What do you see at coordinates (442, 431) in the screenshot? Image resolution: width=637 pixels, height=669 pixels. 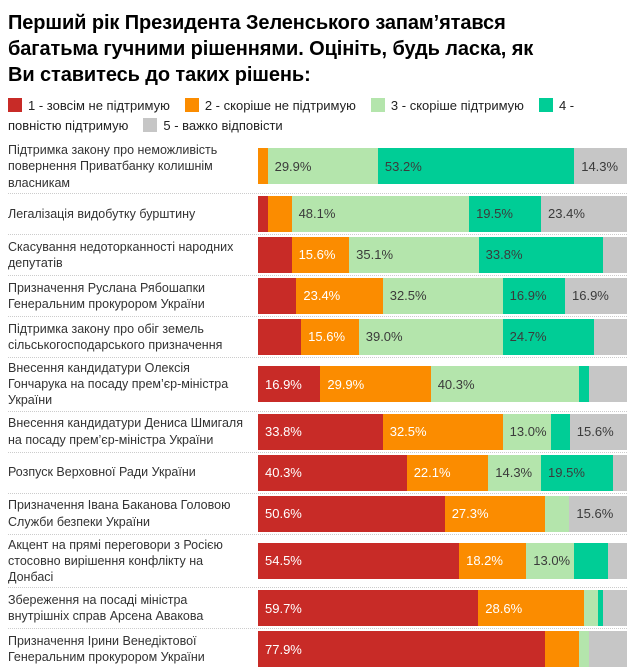 I see `bar-segment: 32.5%` at bounding box center [442, 431].